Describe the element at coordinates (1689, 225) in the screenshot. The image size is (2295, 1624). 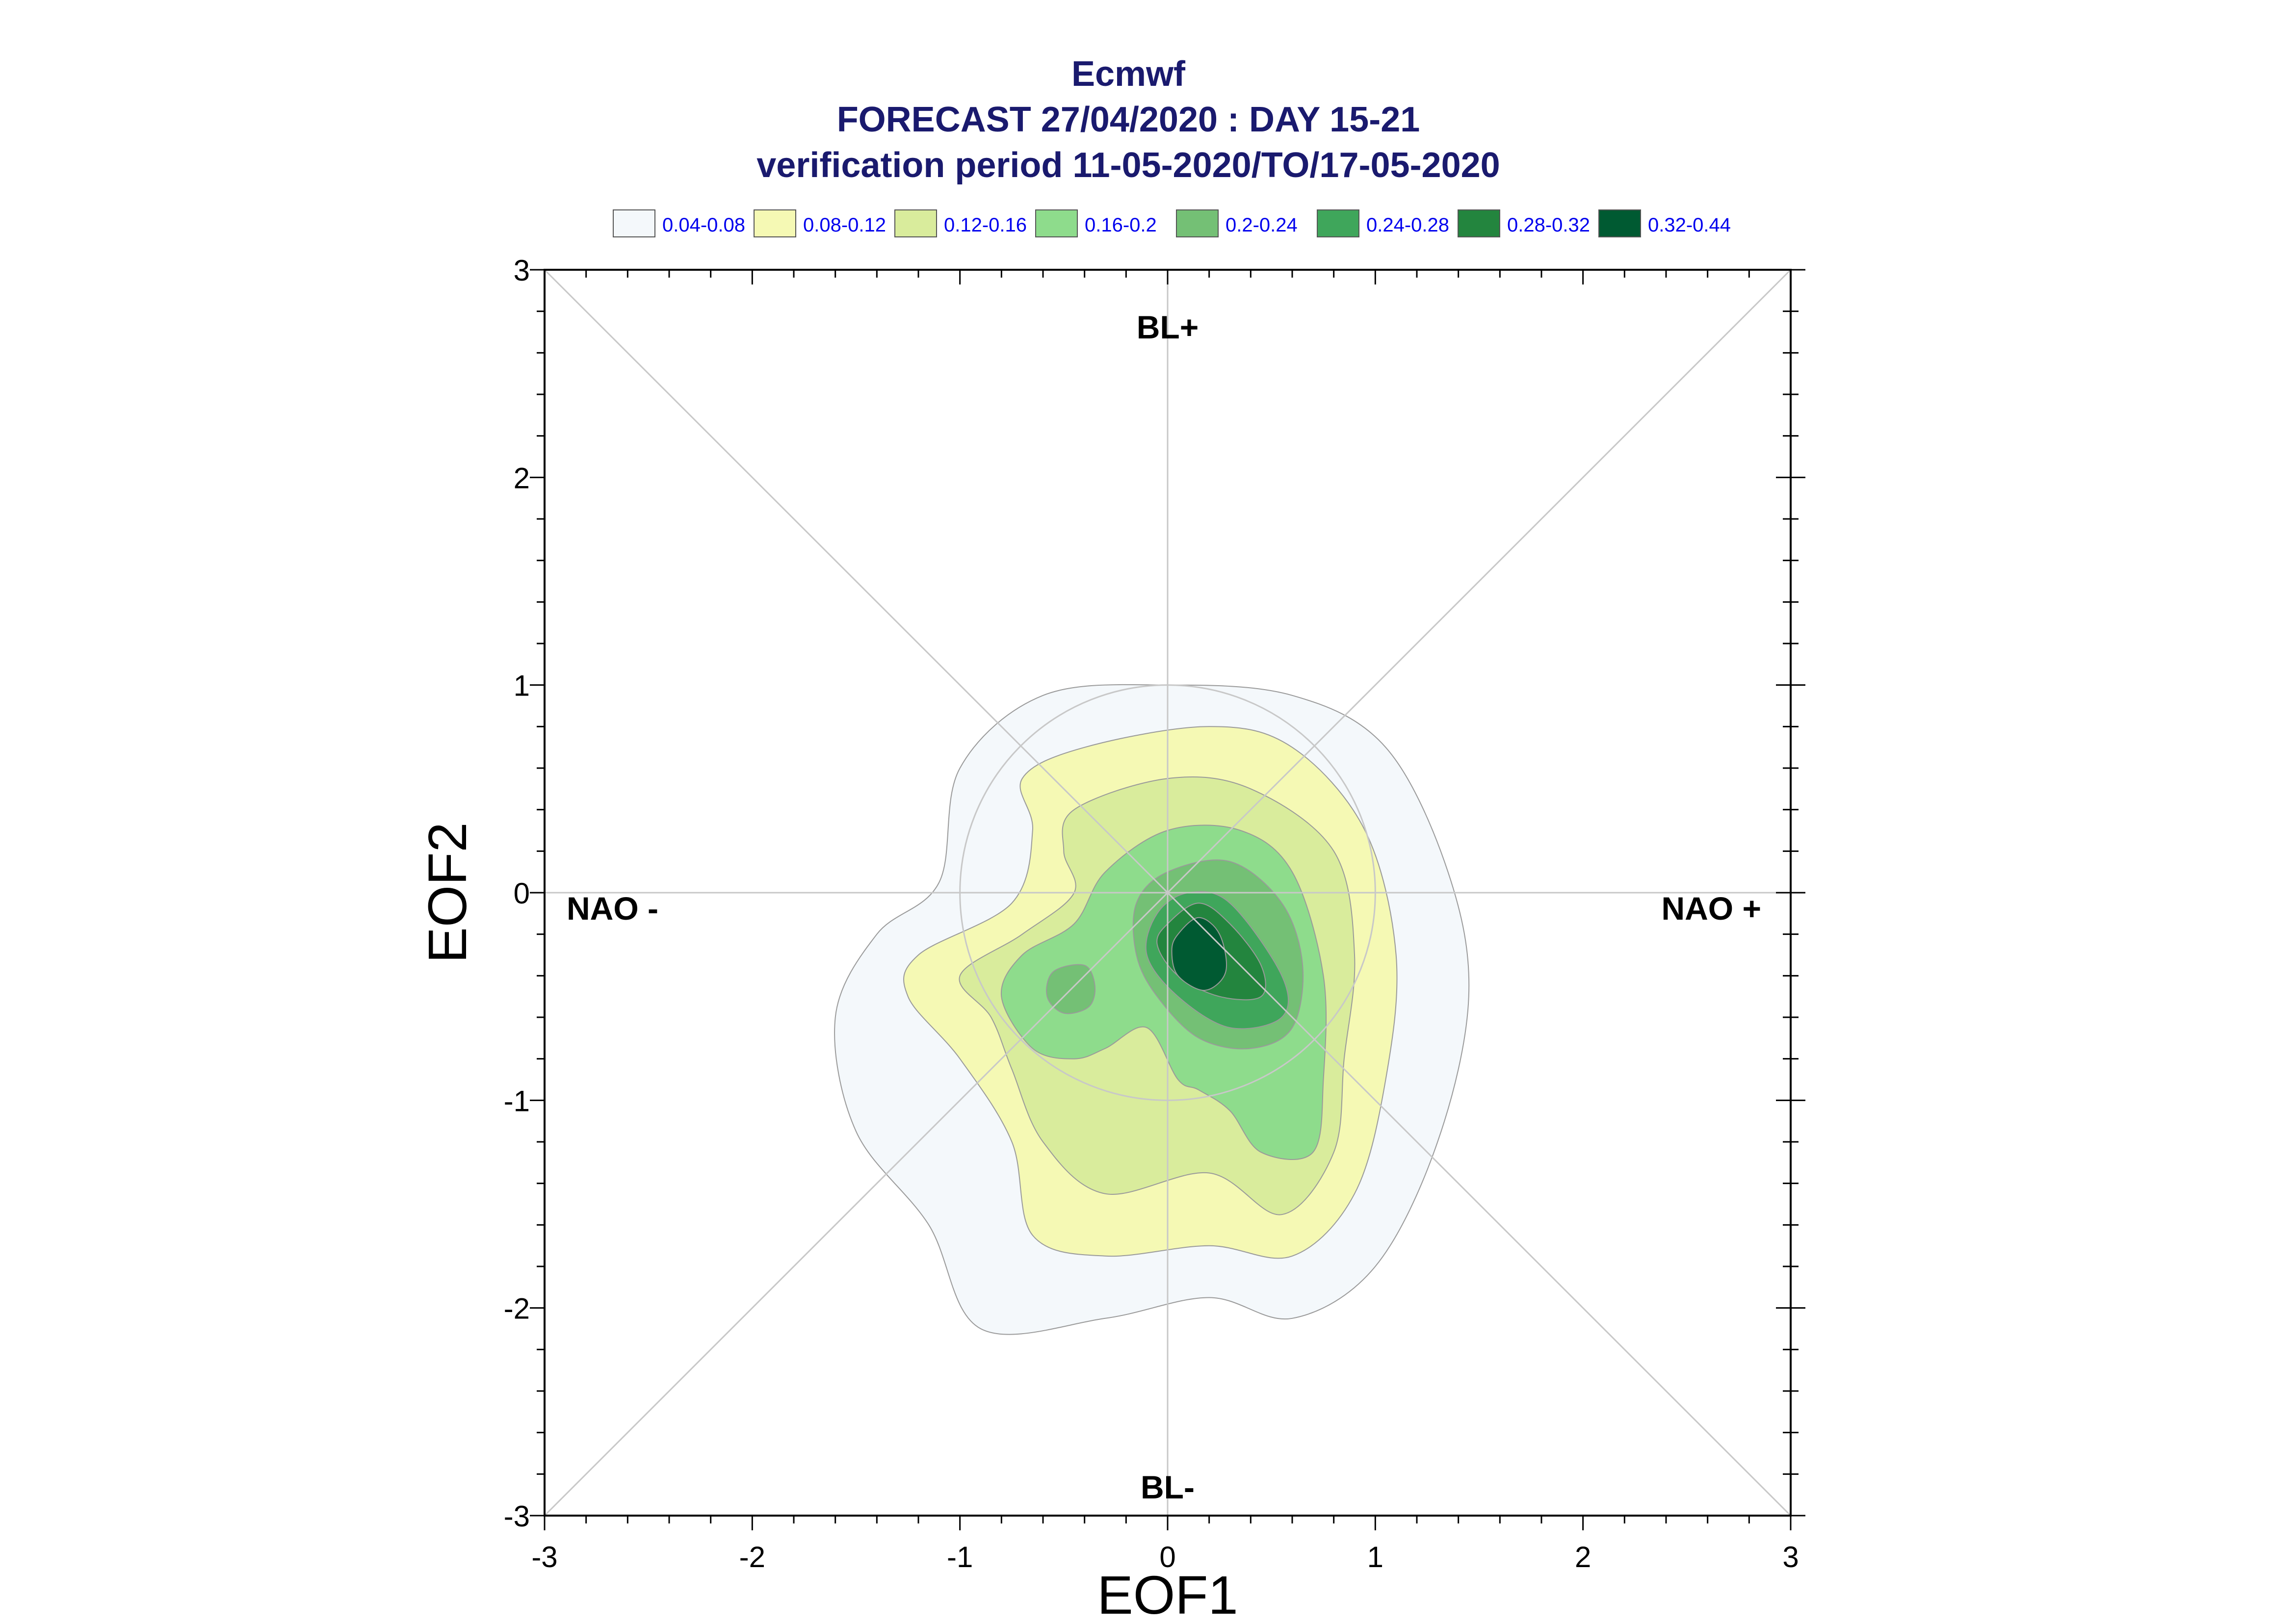
I see `legend-label: 0.32-0.44` at that location.